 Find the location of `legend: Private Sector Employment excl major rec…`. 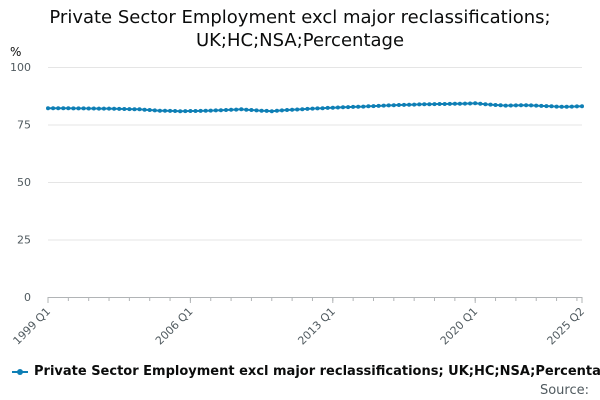

legend: Private Sector Employment excl major rec… is located at coordinates (306, 371).